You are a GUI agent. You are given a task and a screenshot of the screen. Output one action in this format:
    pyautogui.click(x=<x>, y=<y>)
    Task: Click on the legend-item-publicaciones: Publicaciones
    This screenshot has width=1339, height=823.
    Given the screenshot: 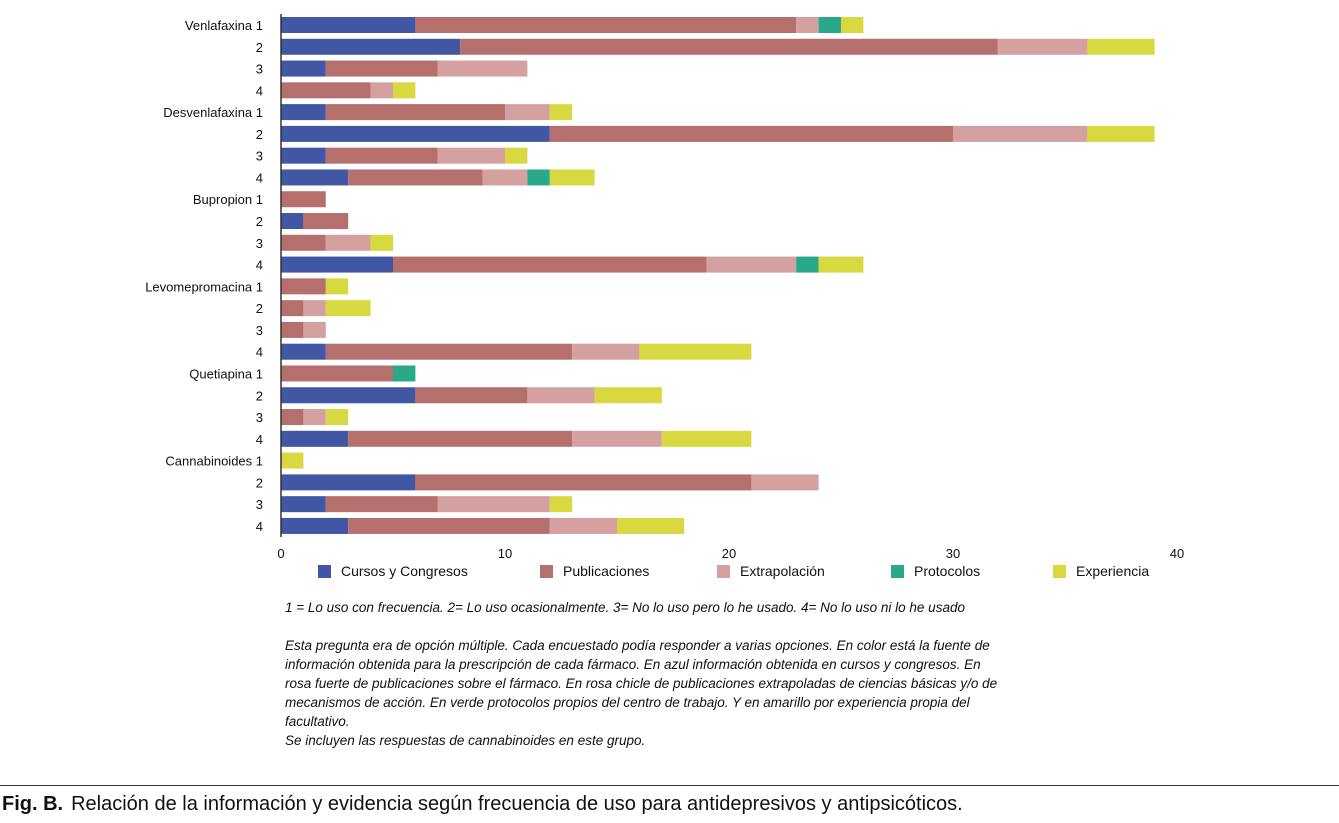 What is the action you would take?
    pyautogui.click(x=628, y=571)
    